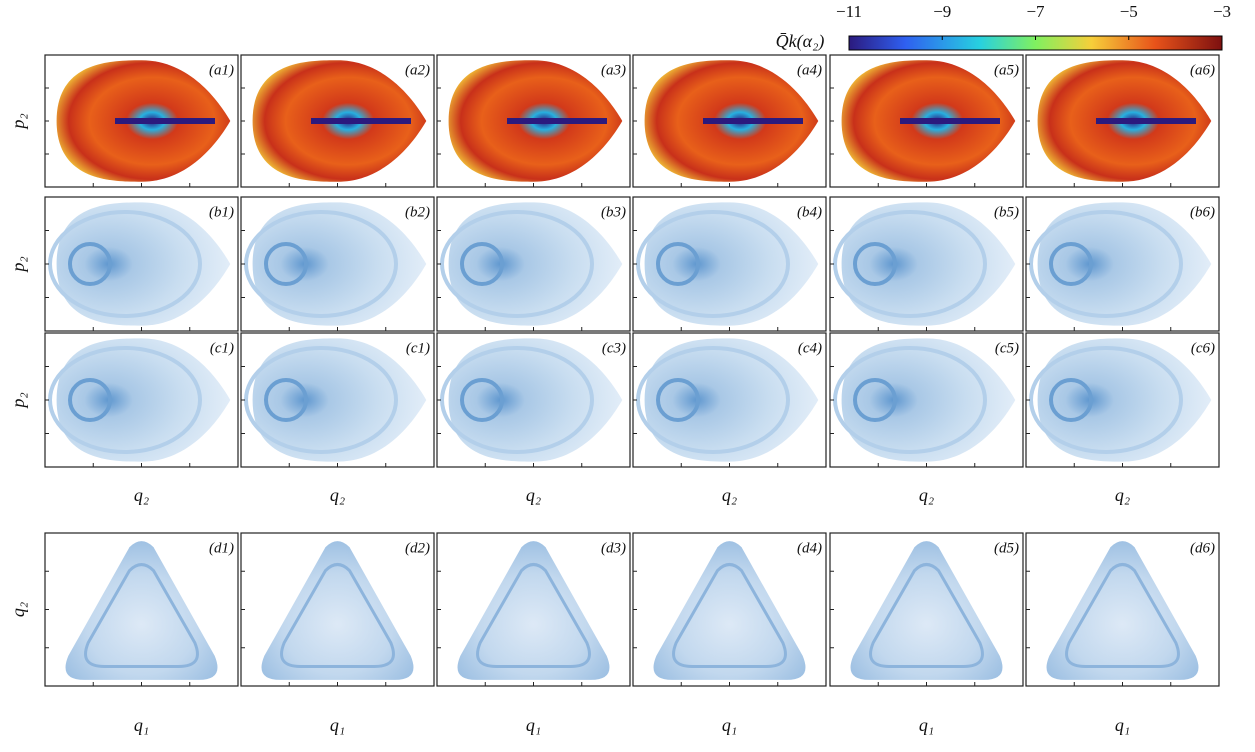  Describe the element at coordinates (221, 212) in the screenshot. I see `panel-label: (b1)` at that location.